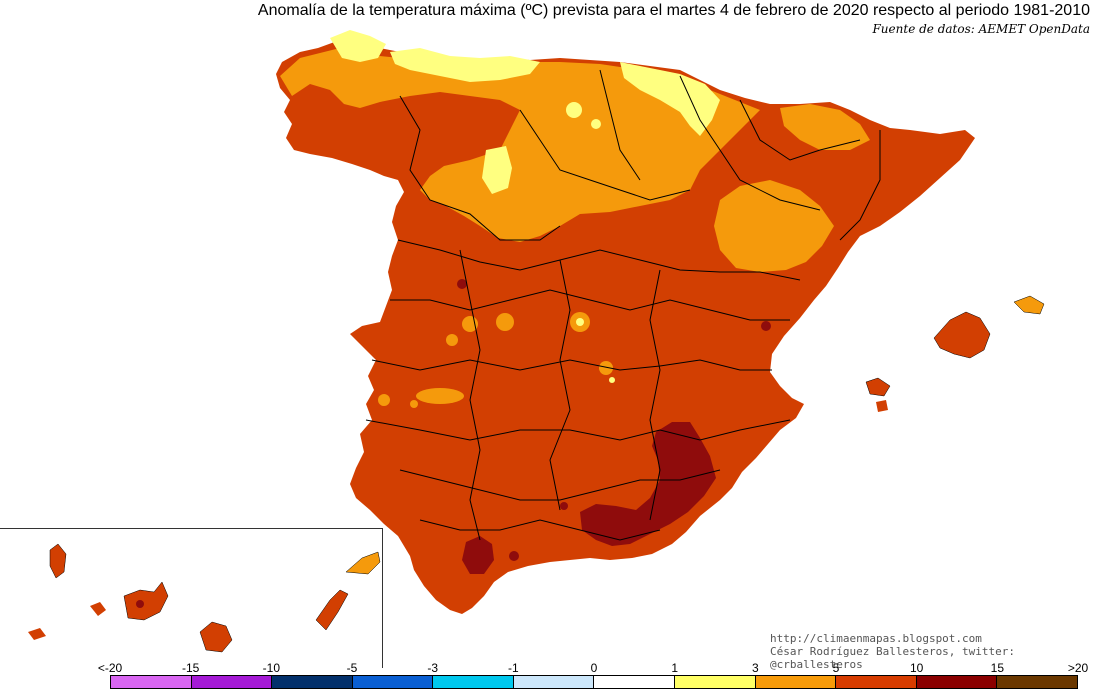 The height and width of the screenshot is (696, 1098). What do you see at coordinates (465, 65) in the screenshot?
I see `region-1-3-cantabria` at bounding box center [465, 65].